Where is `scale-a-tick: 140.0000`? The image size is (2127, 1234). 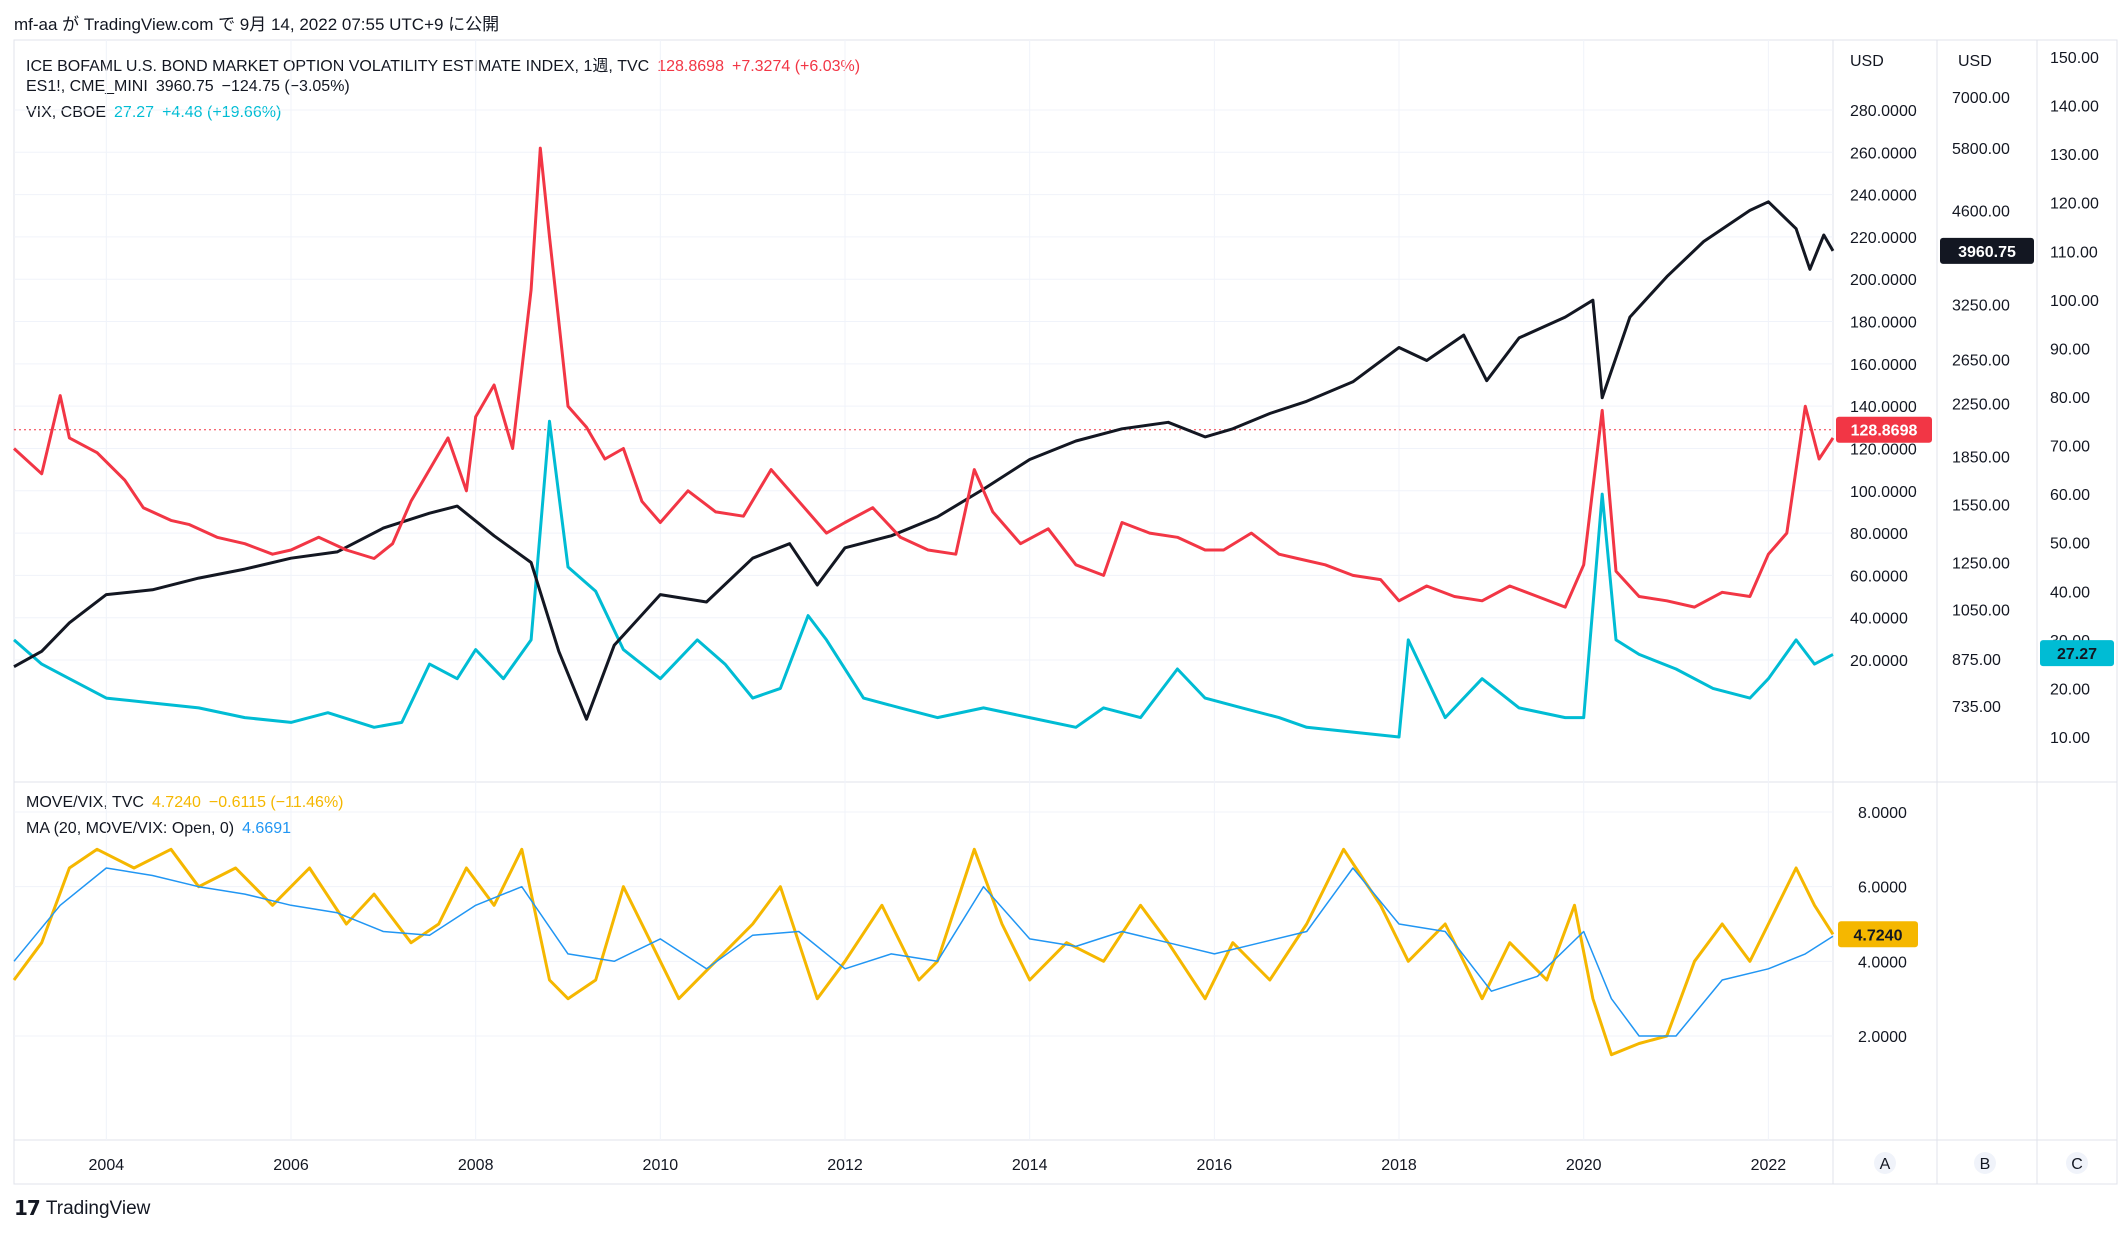
scale-a-tick: 140.0000 is located at coordinates (1883, 407).